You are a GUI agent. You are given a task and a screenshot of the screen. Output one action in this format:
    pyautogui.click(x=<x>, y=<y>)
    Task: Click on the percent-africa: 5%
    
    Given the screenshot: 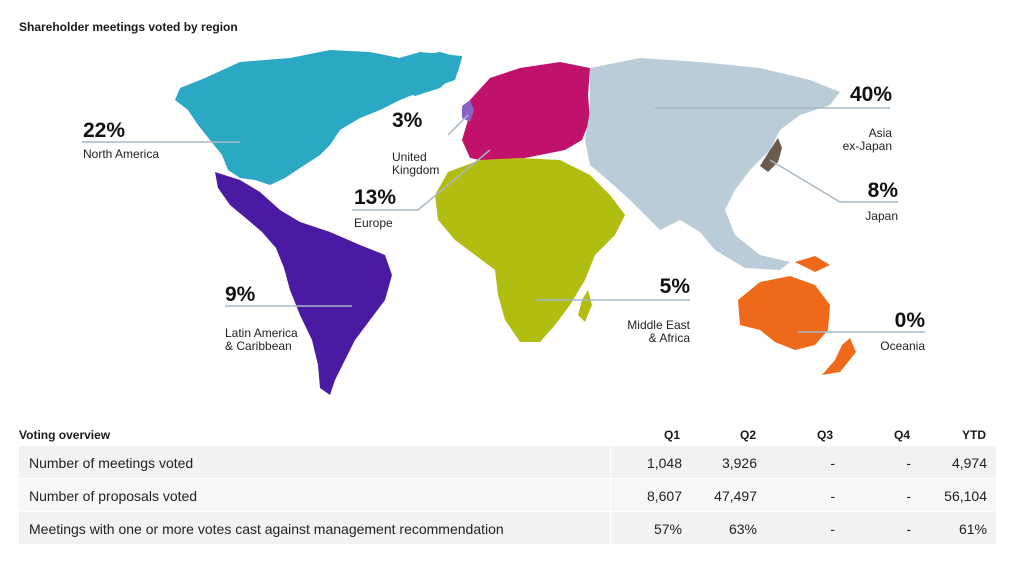 What is the action you would take?
    pyautogui.click(x=674, y=286)
    